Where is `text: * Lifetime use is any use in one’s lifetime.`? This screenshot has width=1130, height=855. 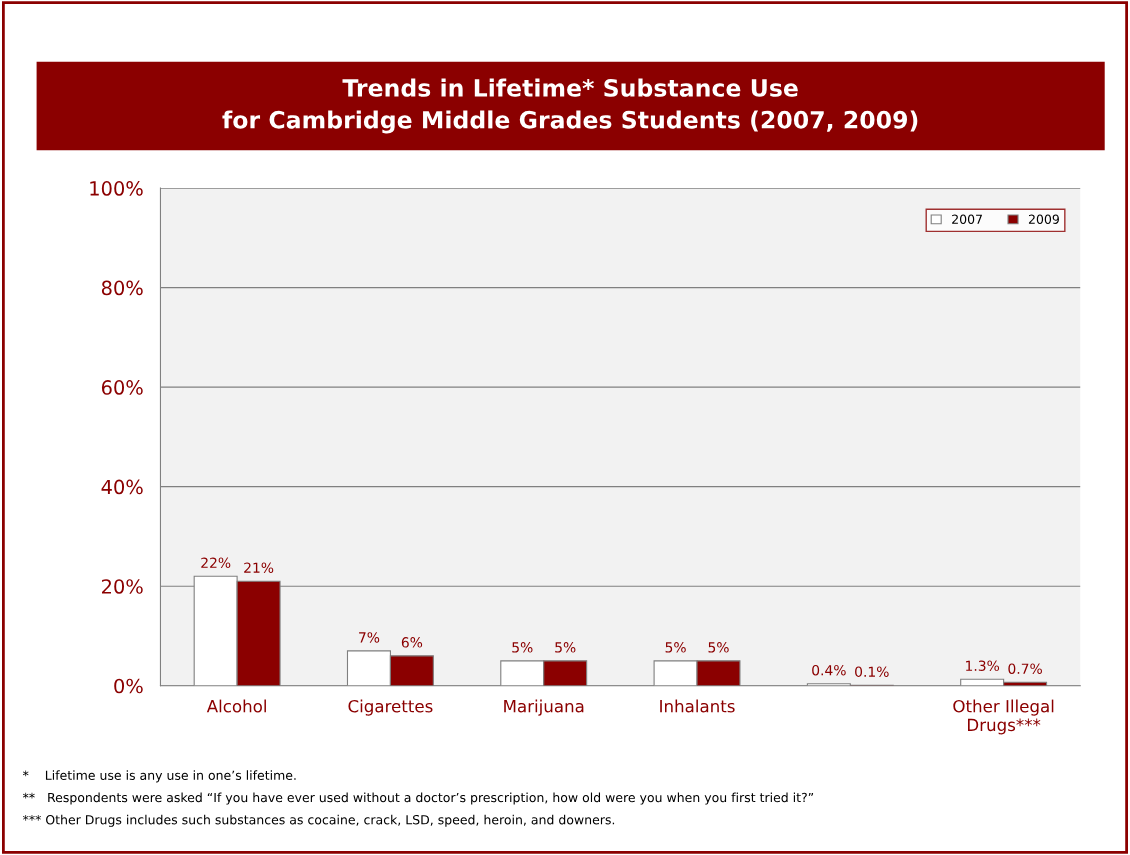
text: * Lifetime use is any use in one’s lifetime. is located at coordinates (159, 776).